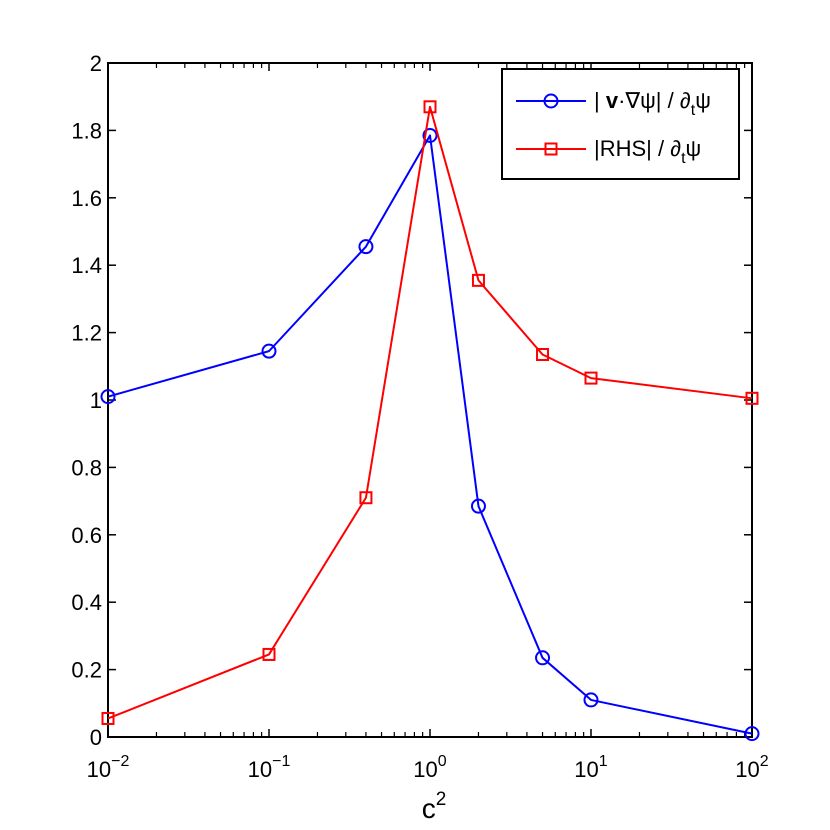  What do you see at coordinates (600, 100) in the screenshot?
I see `legend-label-text: |` at bounding box center [600, 100].